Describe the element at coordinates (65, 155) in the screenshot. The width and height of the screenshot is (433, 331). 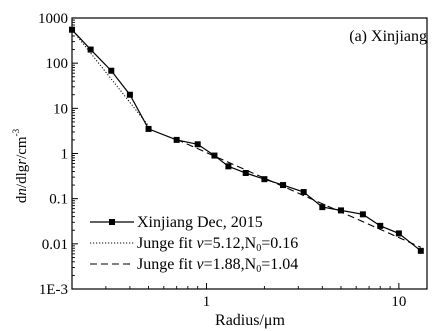
I see `y-tick-label: 1` at that location.